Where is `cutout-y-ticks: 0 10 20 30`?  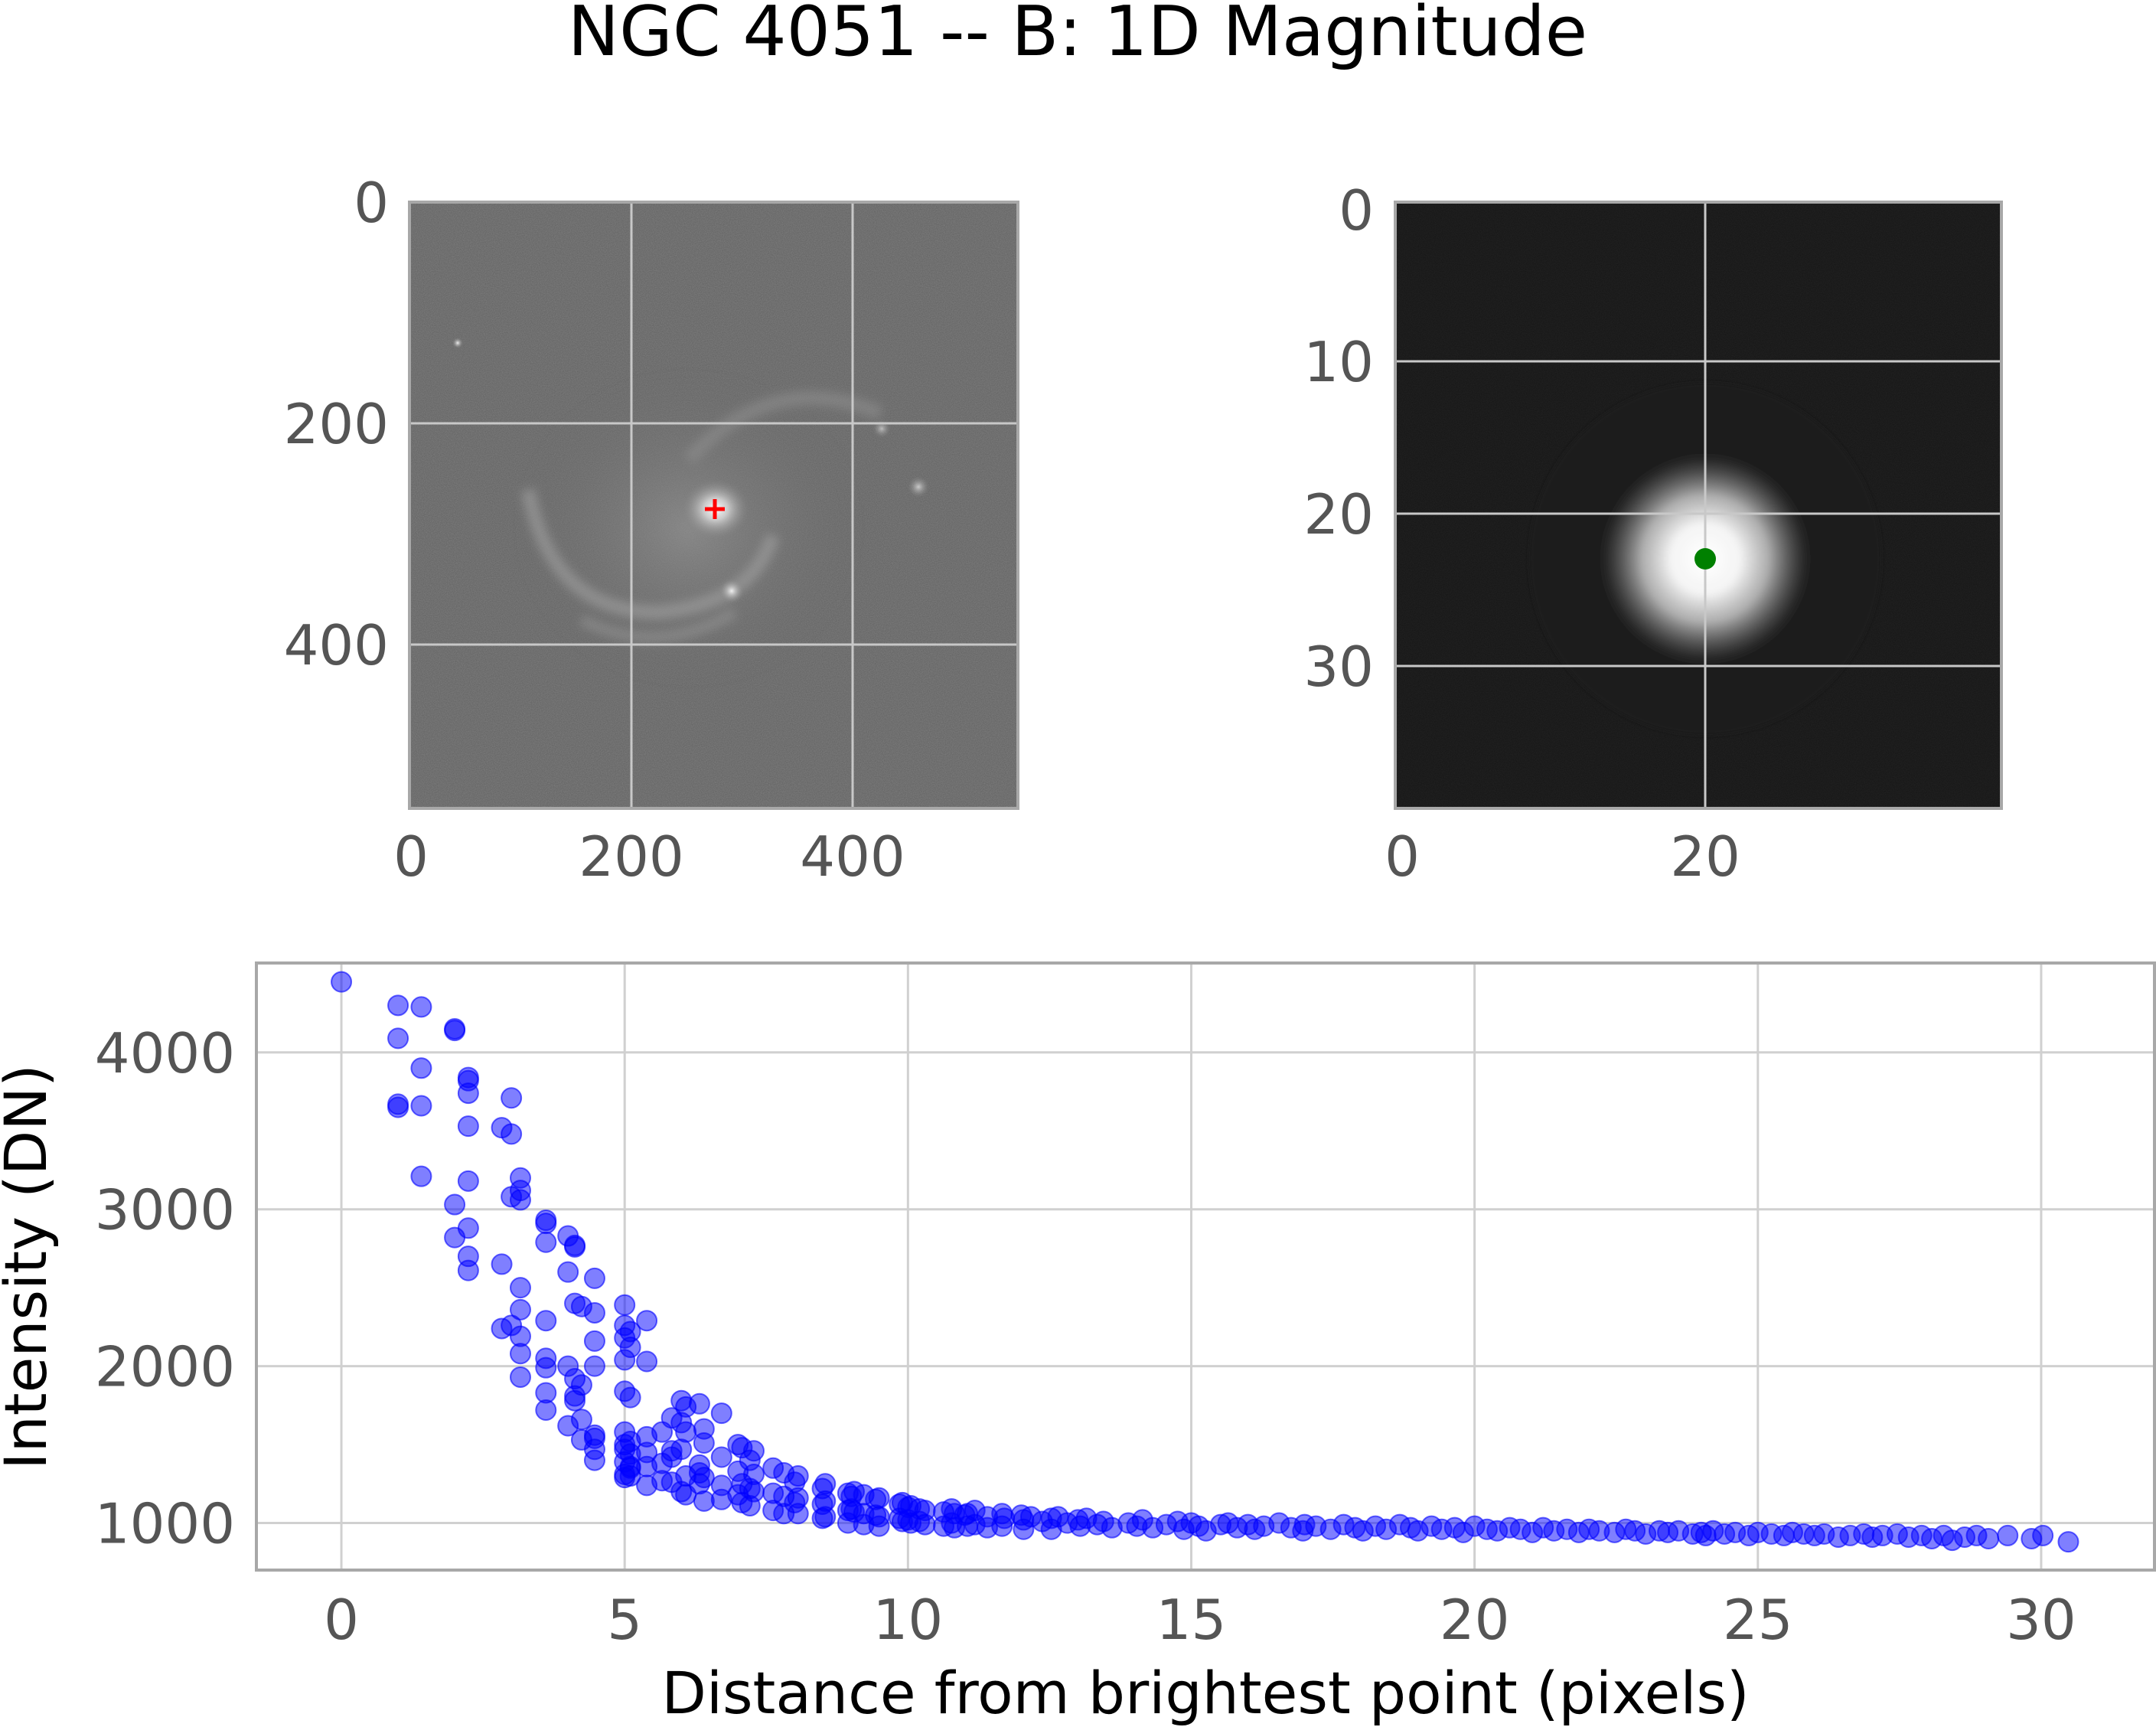
cutout-y-ticks: 0 10 20 30 is located at coordinates (1338, 438).